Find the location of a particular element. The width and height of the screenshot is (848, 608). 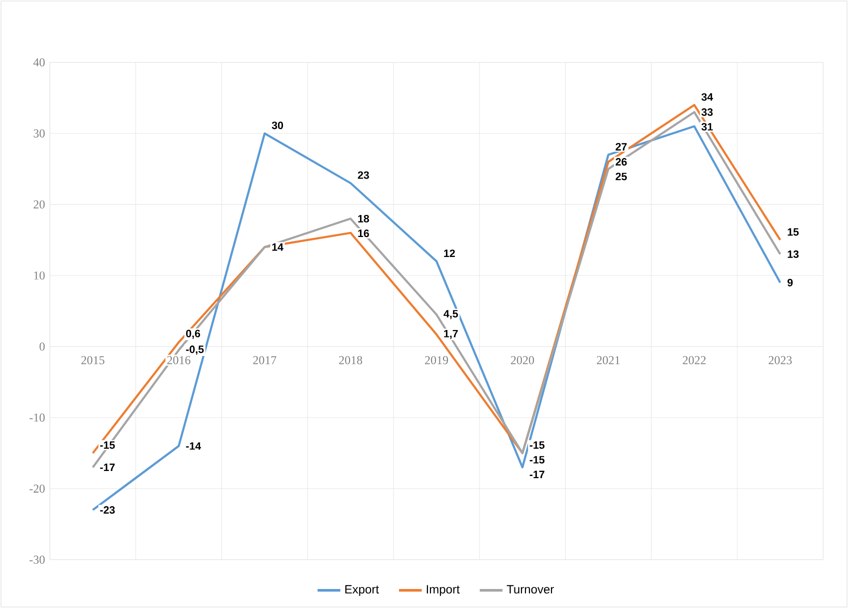

x-tick-label: 2020 is located at coordinates (522, 360).